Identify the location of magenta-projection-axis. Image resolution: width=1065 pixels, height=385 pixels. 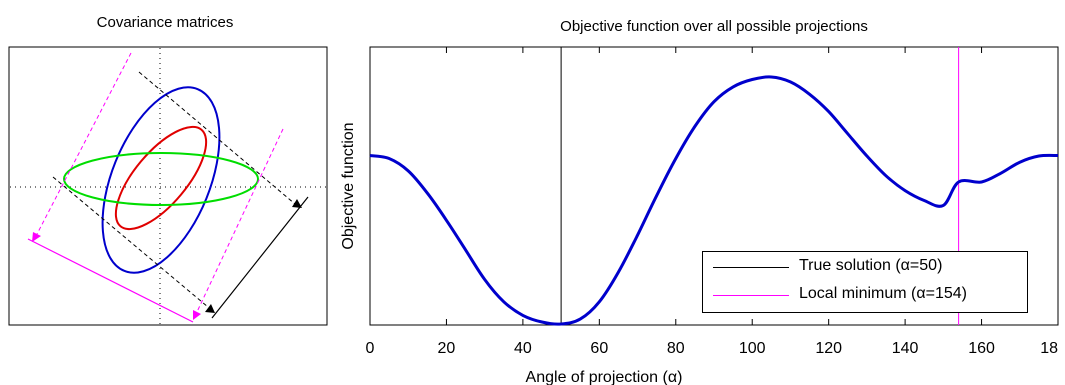
(110, 280).